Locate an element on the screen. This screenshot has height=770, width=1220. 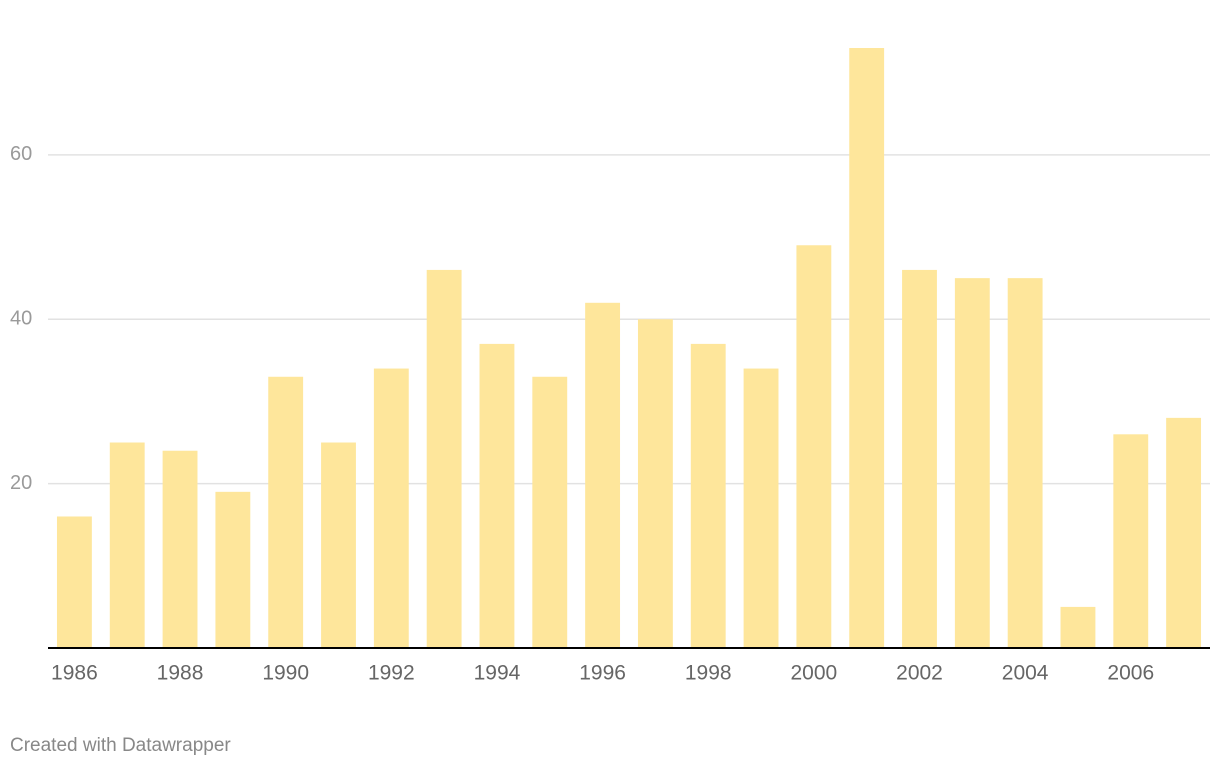
x-tick-label: 2000 is located at coordinates (814, 673).